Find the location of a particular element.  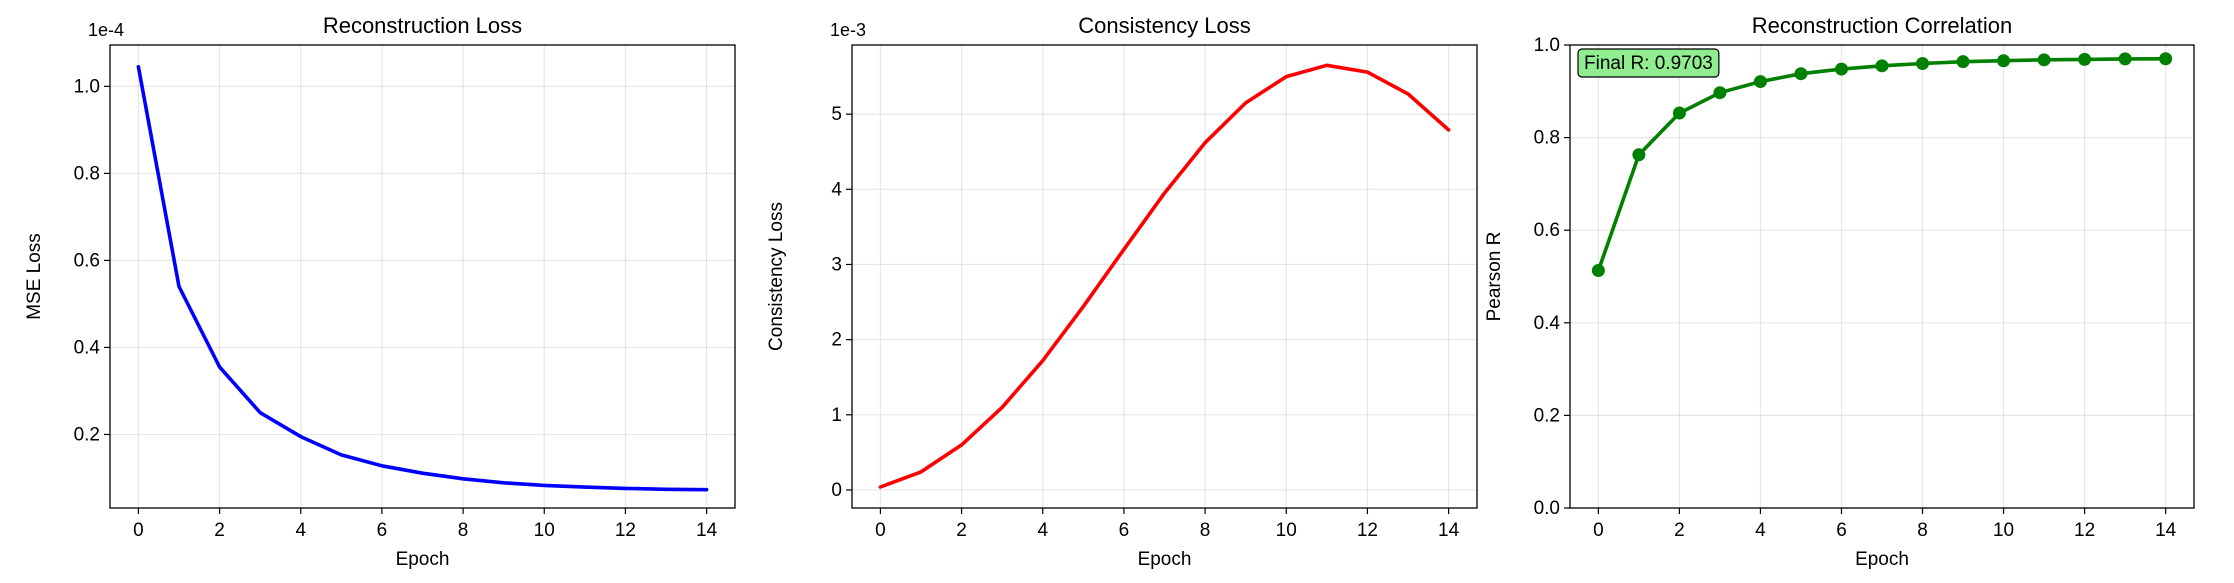

annotation-box is located at coordinates (1648, 63).